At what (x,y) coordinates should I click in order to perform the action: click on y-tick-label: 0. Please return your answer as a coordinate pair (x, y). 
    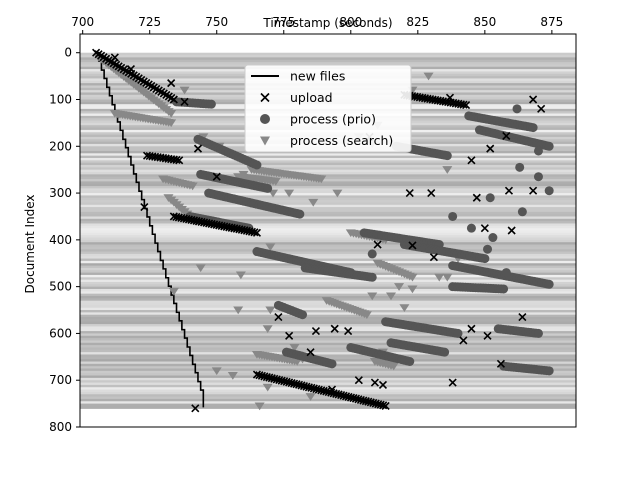
    Looking at the image, I should click on (68, 53).